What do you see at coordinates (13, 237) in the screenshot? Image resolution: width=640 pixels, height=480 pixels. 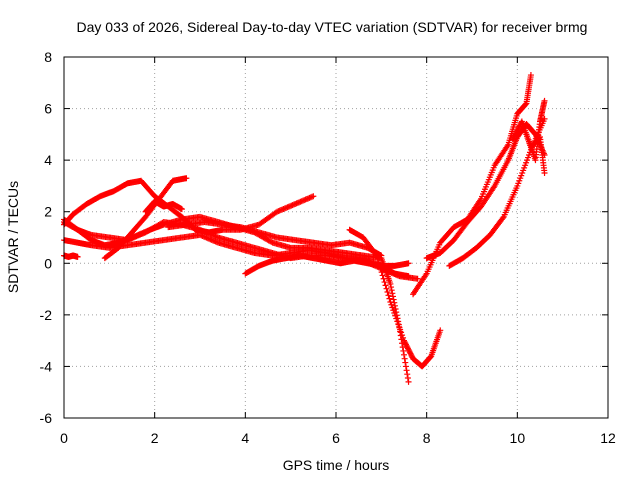 I see `y-axis-title: SDTVAR / TECUs` at bounding box center [13, 237].